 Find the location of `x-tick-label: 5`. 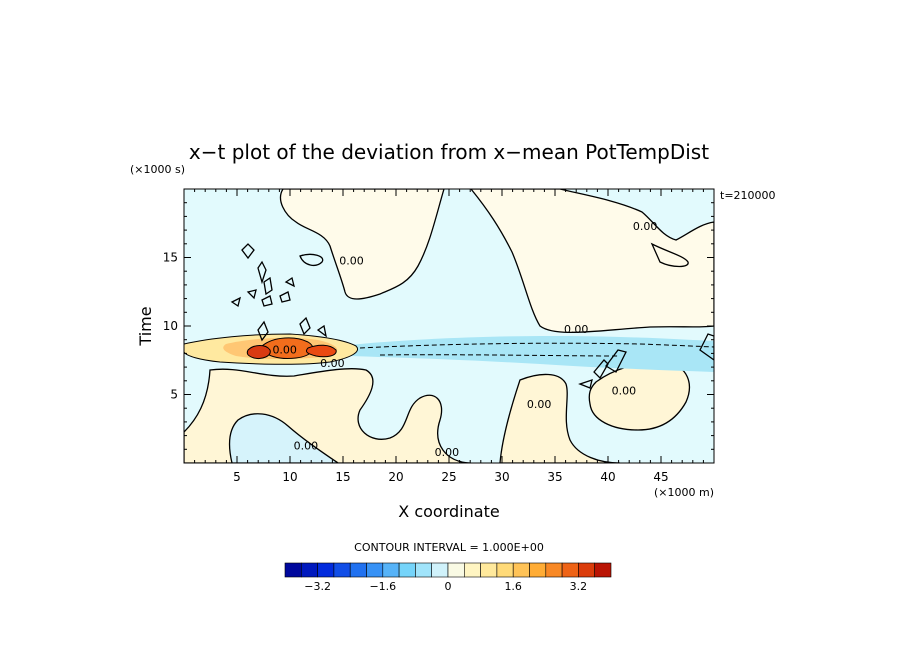

x-tick-label: 5 is located at coordinates (237, 477).